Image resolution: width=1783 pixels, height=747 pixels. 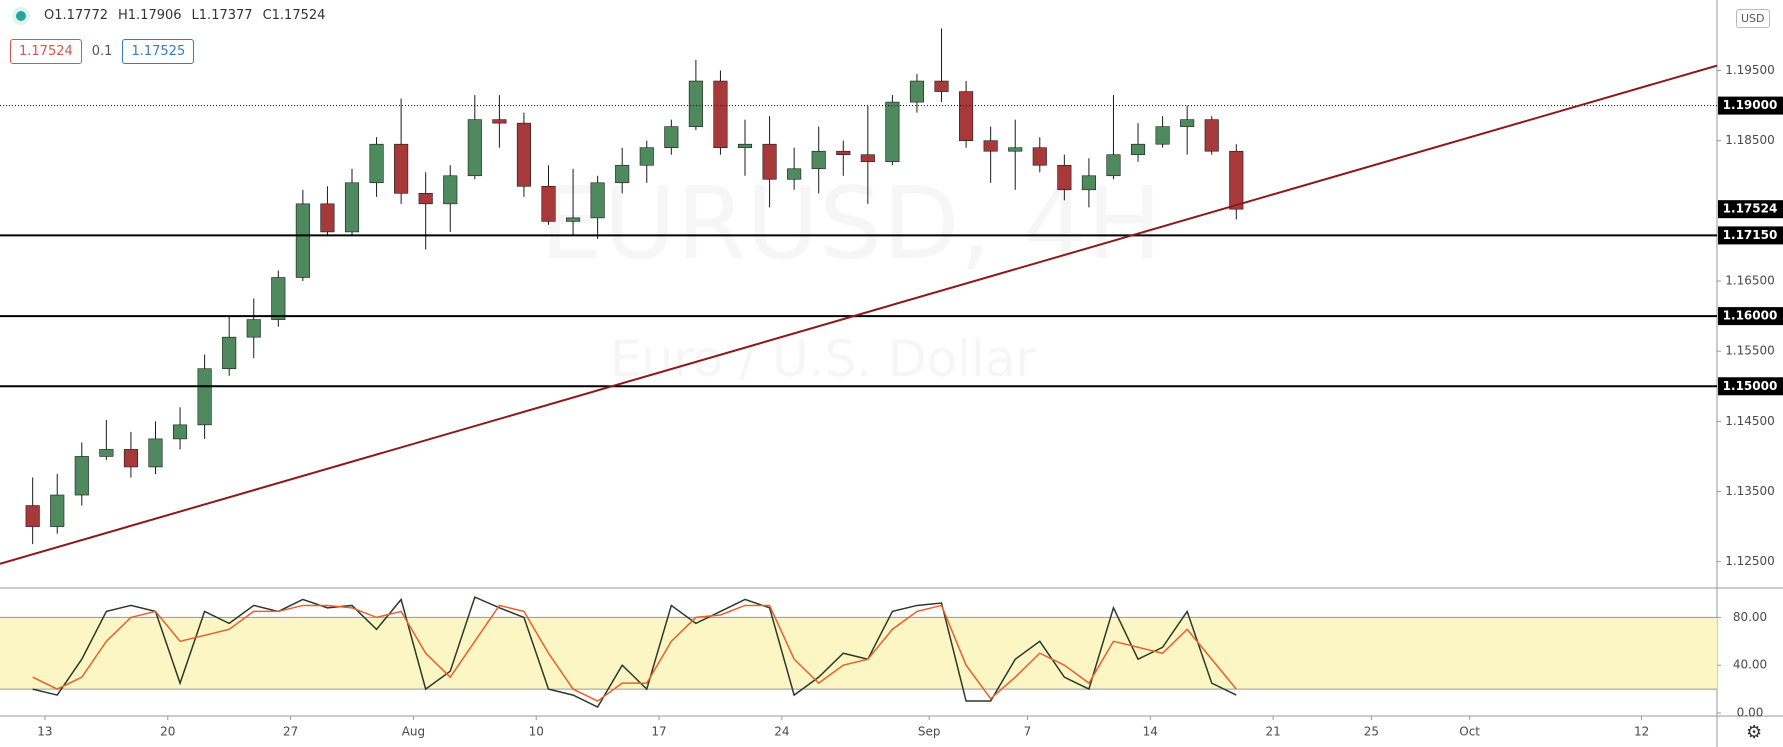 I want to click on open: O1.17772, so click(x=76, y=15).